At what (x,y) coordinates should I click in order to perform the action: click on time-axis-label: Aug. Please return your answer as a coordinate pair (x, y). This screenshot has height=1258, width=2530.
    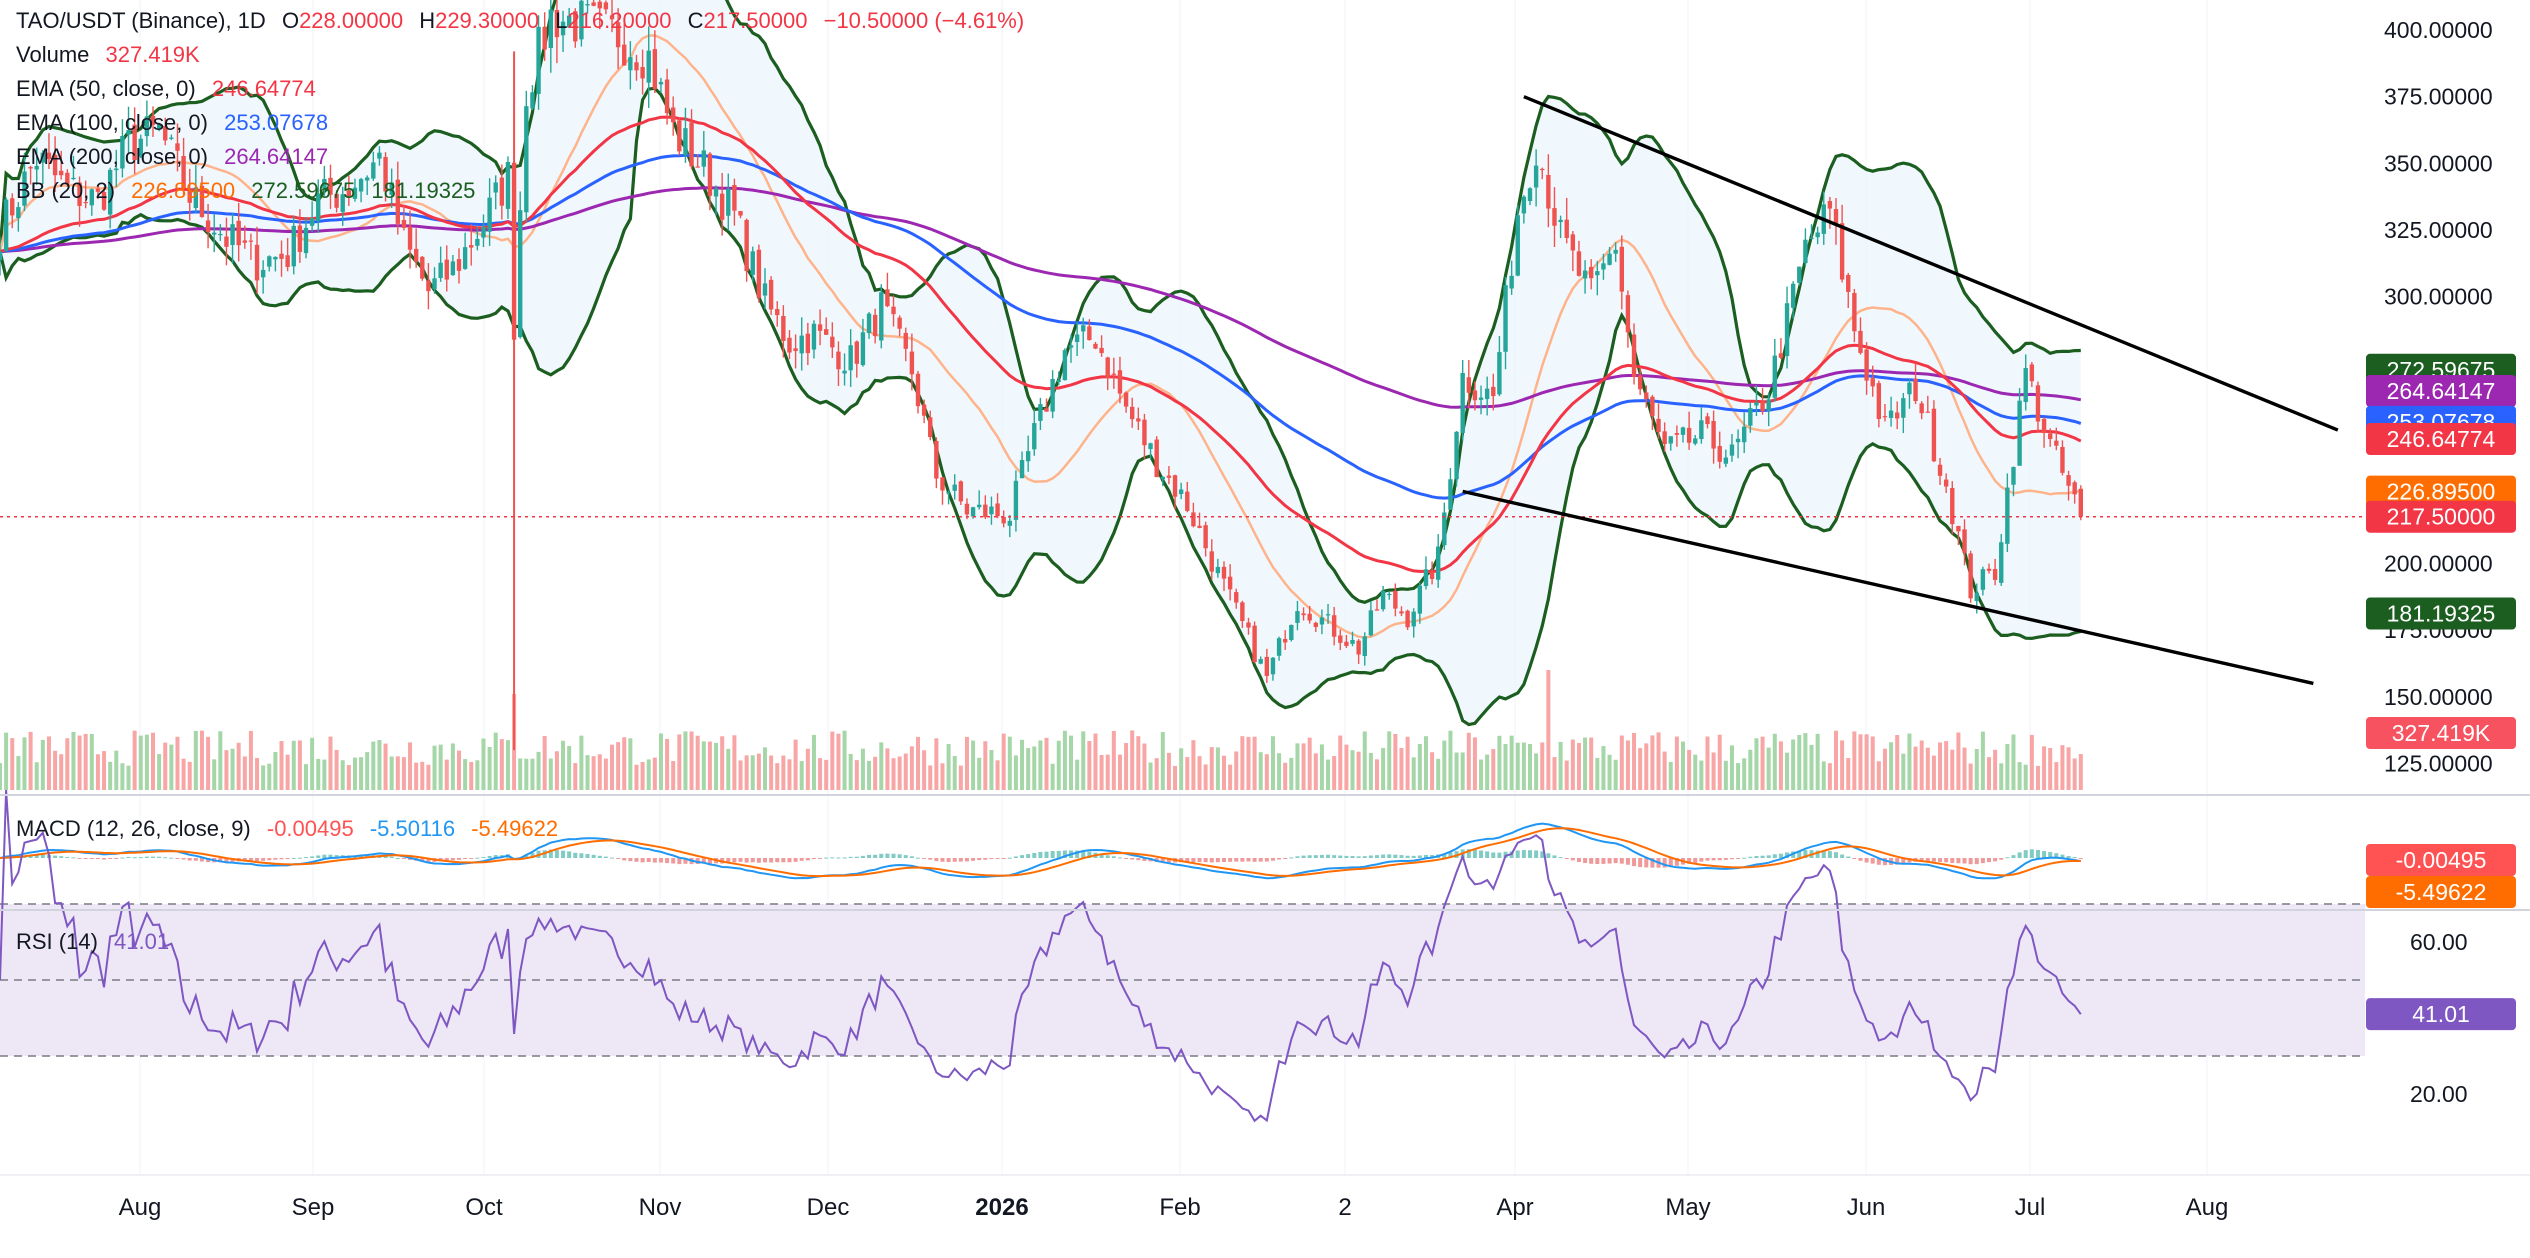
    Looking at the image, I should click on (140, 1207).